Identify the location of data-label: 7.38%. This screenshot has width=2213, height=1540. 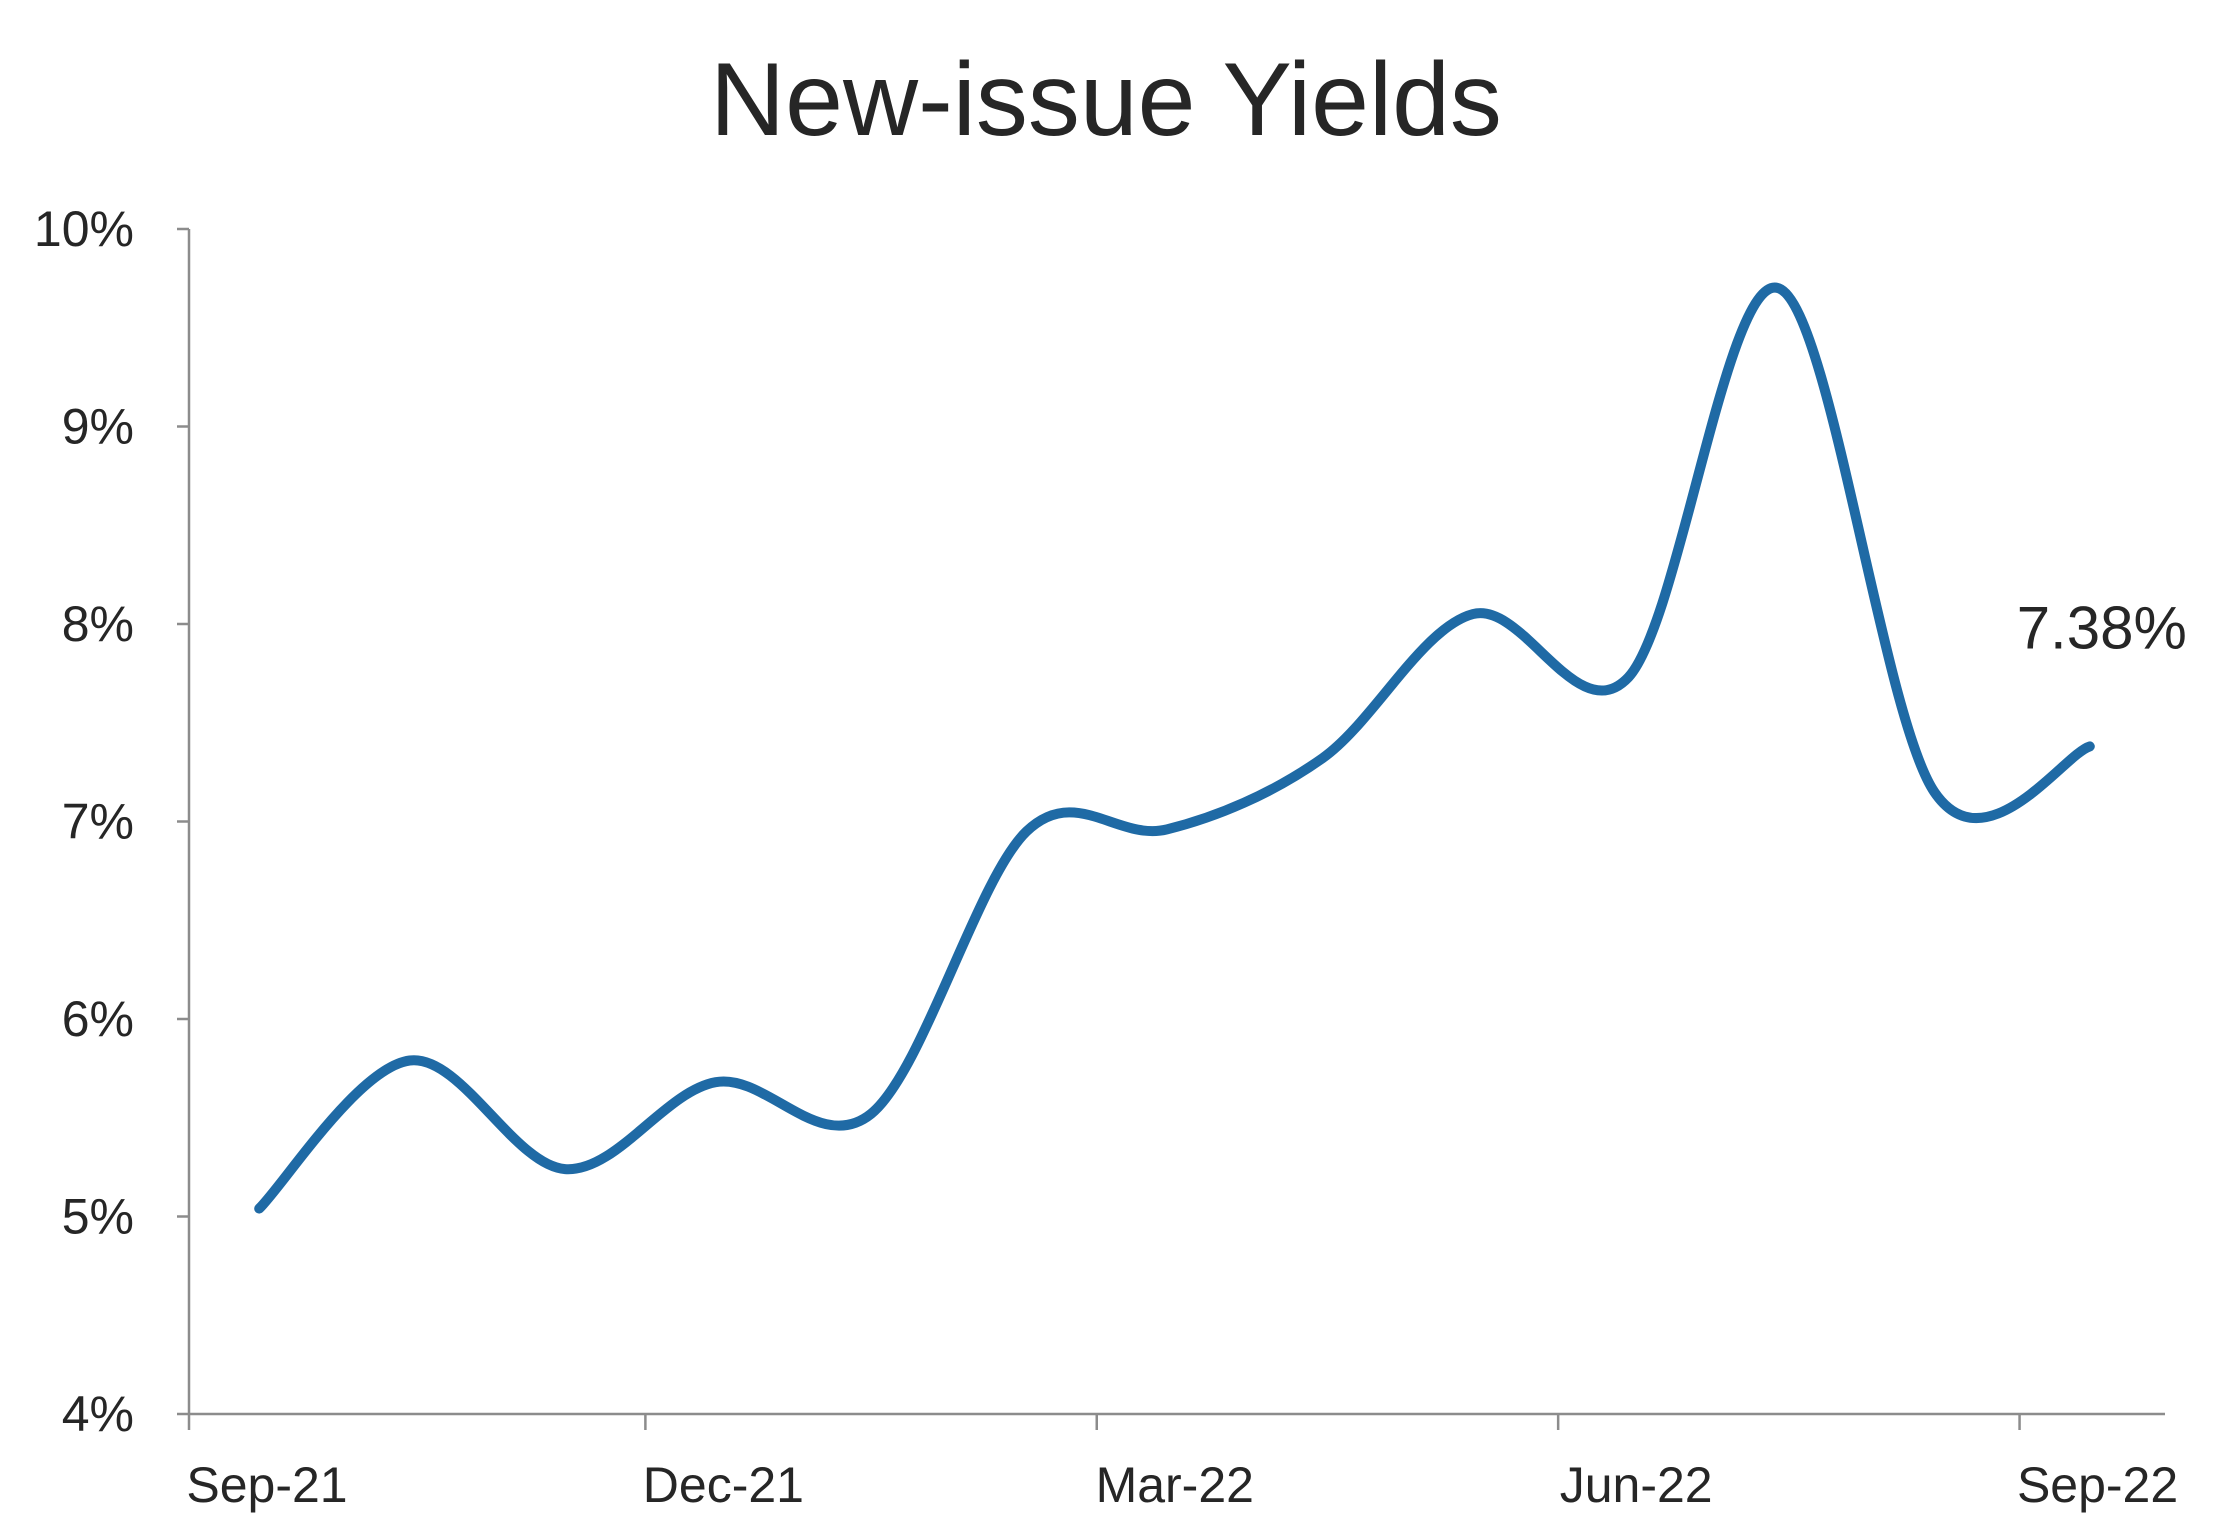
(2102, 627).